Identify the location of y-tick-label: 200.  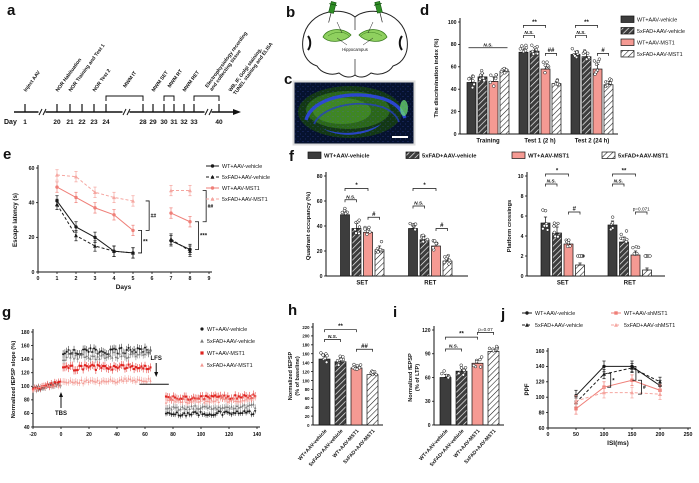
(306, 336).